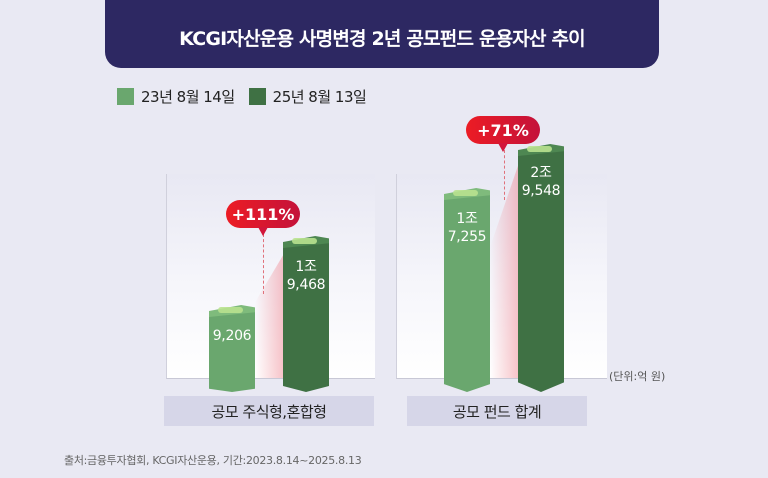 The width and height of the screenshot is (768, 478). I want to click on bar-value-line2: 9,468, so click(306, 285).